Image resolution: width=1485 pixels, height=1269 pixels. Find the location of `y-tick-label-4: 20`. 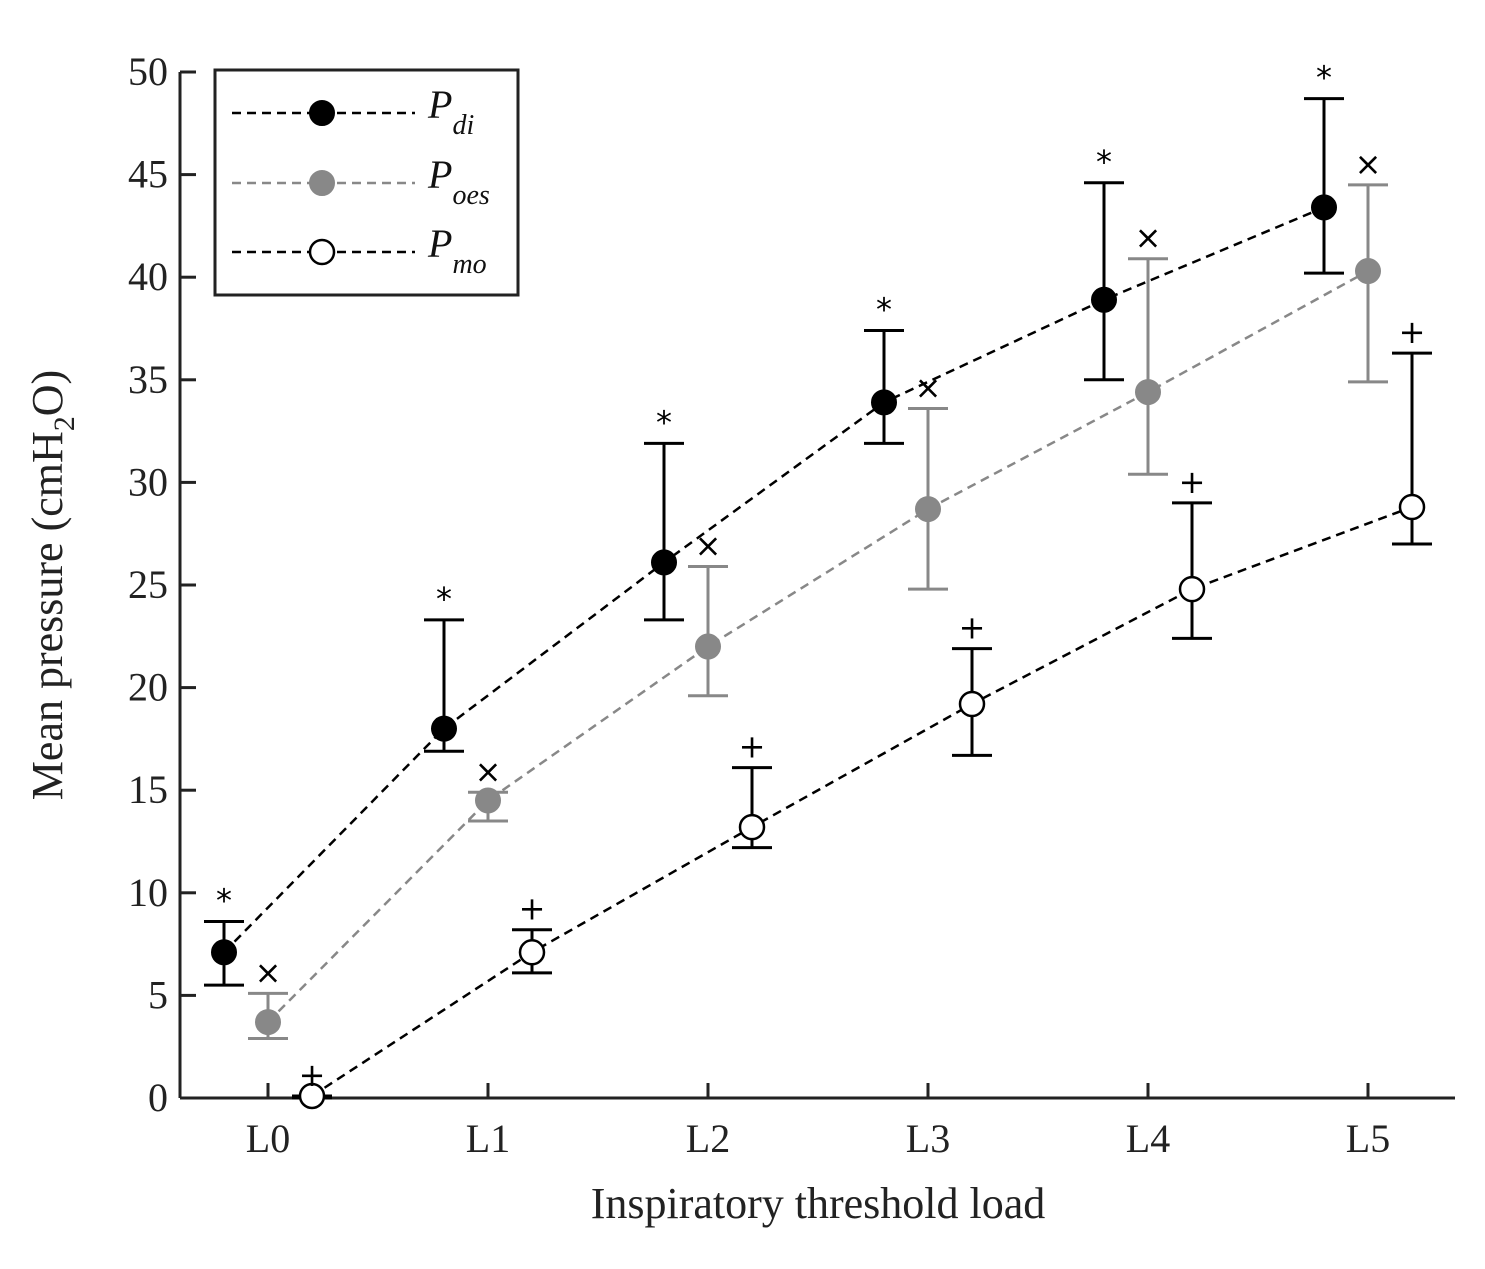

y-tick-label-4: 20 is located at coordinates (148, 687).